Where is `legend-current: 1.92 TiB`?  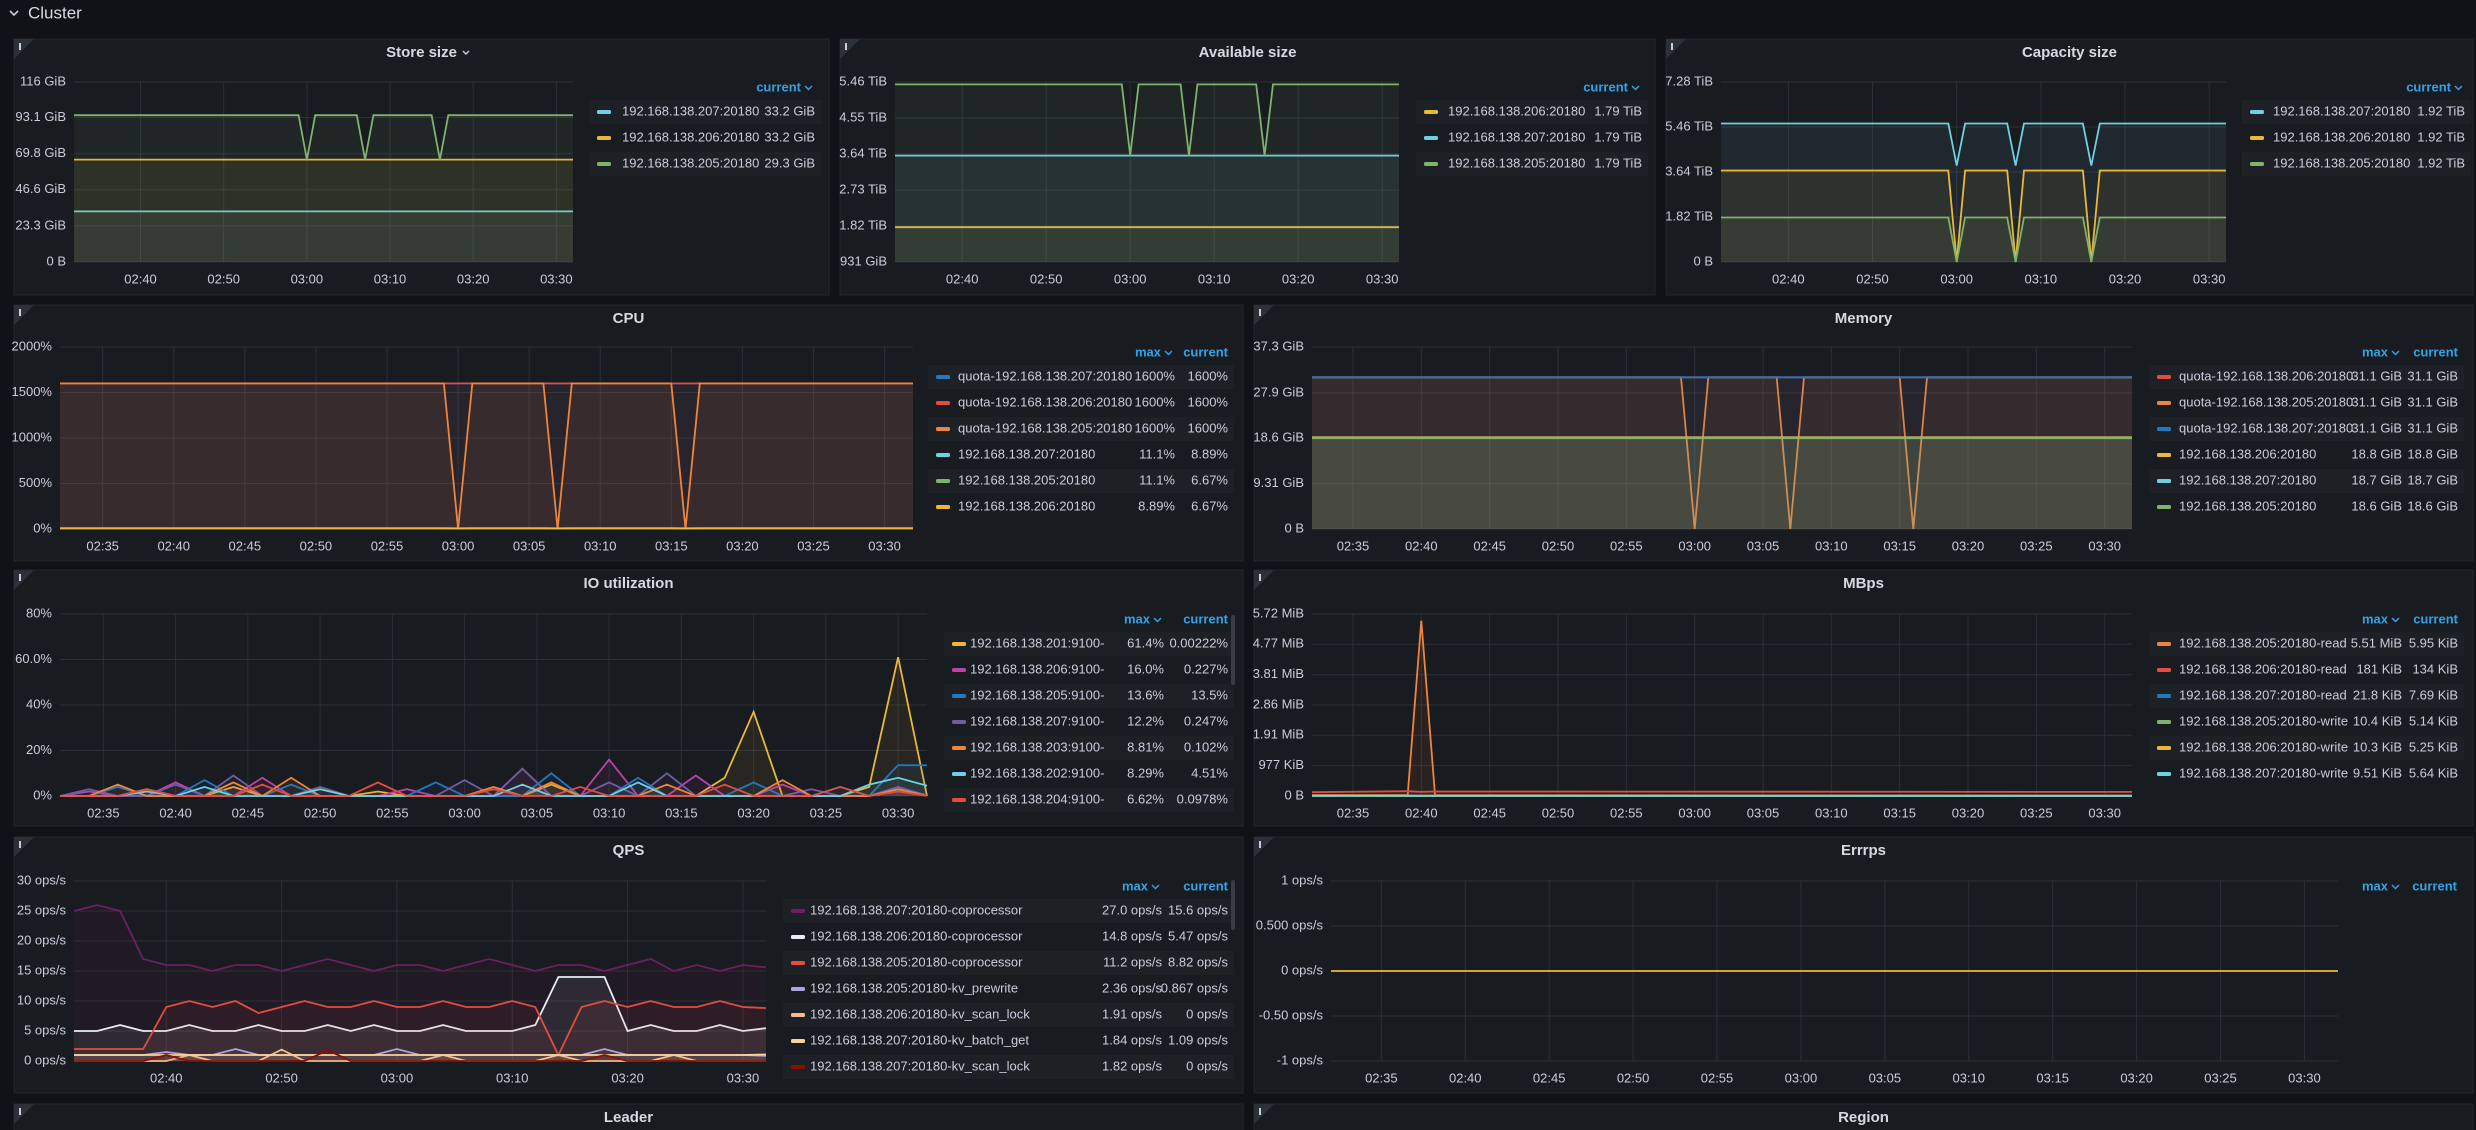
legend-current: 1.92 TiB is located at coordinates (2441, 110).